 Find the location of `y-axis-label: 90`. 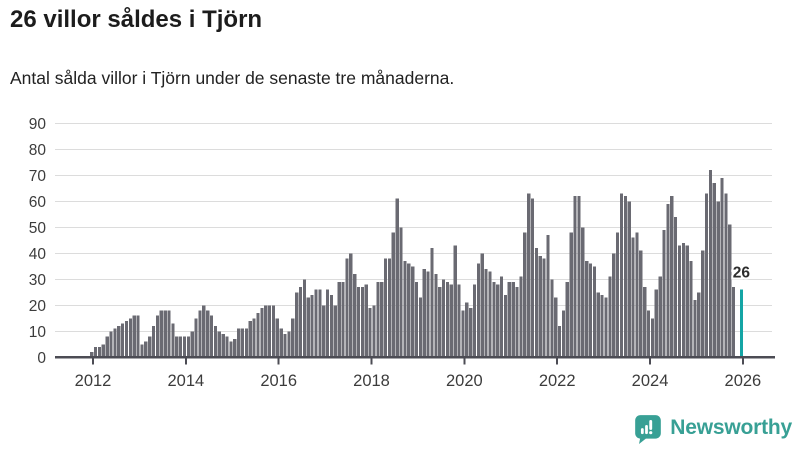

y-axis-label: 90 is located at coordinates (38, 124).